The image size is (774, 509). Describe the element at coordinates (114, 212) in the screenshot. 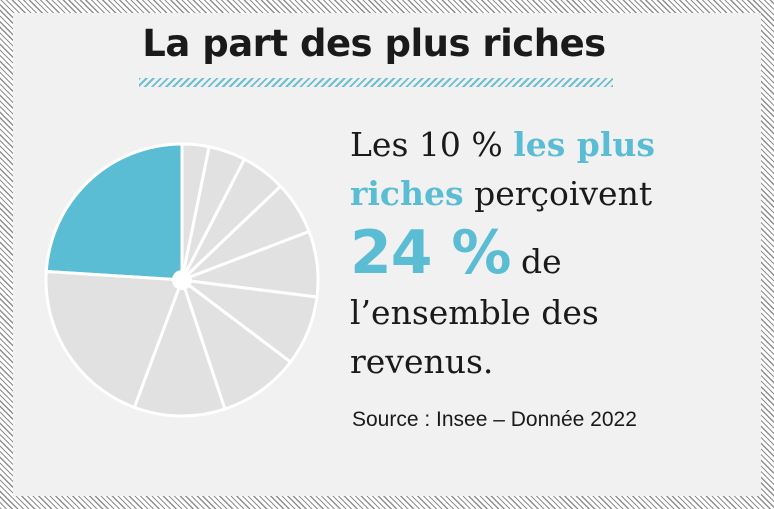

I see `pie-slice-highlight` at that location.